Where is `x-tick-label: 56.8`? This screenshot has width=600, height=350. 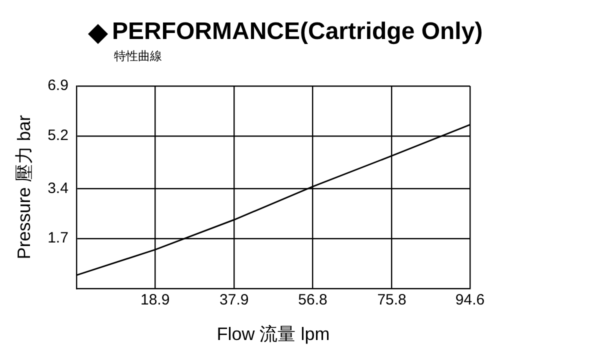
x-tick-label: 56.8 is located at coordinates (313, 300).